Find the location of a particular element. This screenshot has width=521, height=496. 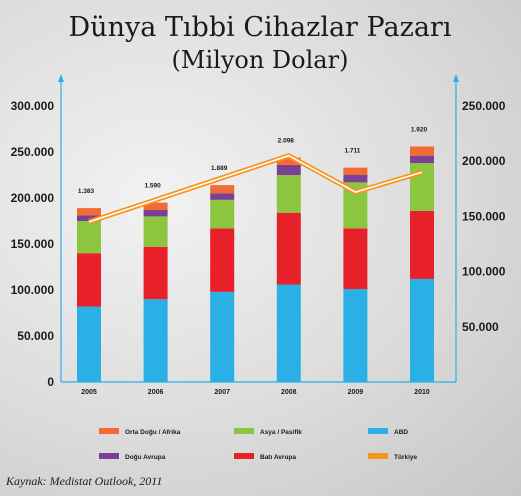

turkiye-line: 1.383 1.590 1.889 2.098 1.711 1.920 is located at coordinates (253, 175).